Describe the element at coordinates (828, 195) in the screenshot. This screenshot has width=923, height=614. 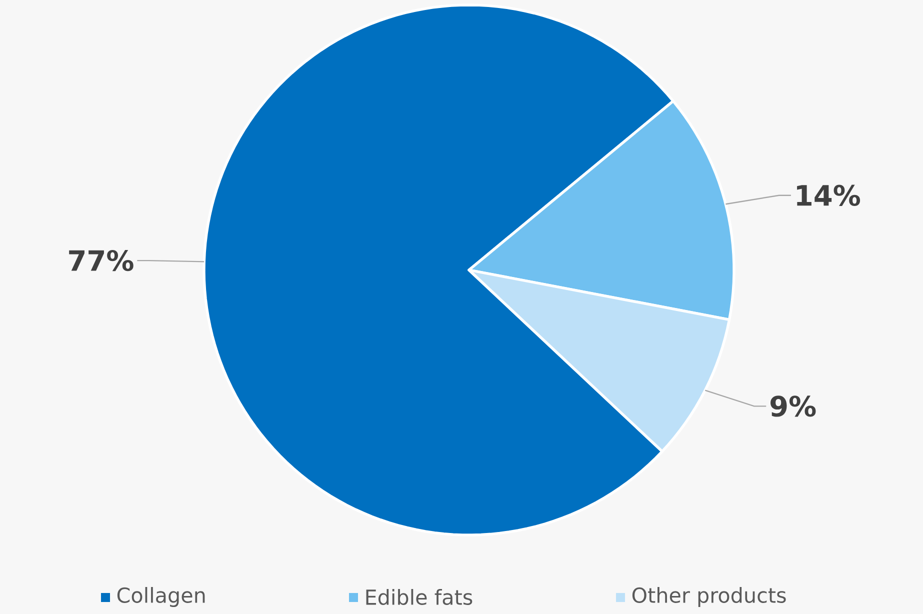
I see `data-label: 14%` at that location.